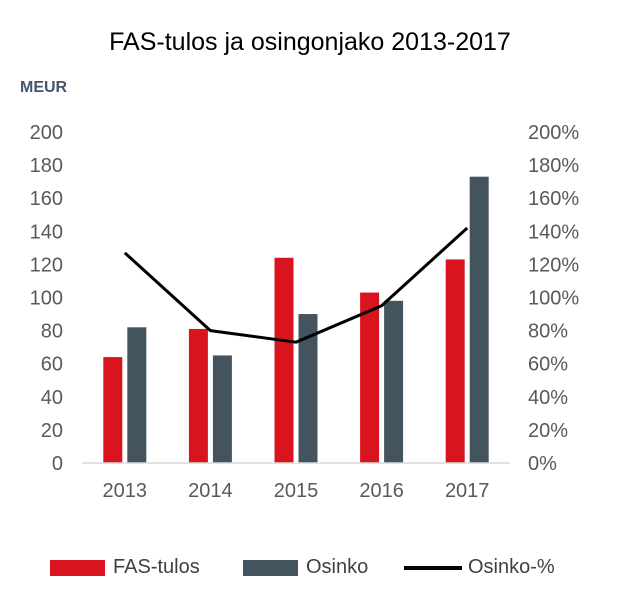 The height and width of the screenshot is (613, 619). What do you see at coordinates (467, 491) in the screenshot?
I see `x-tick-label: 2017` at bounding box center [467, 491].